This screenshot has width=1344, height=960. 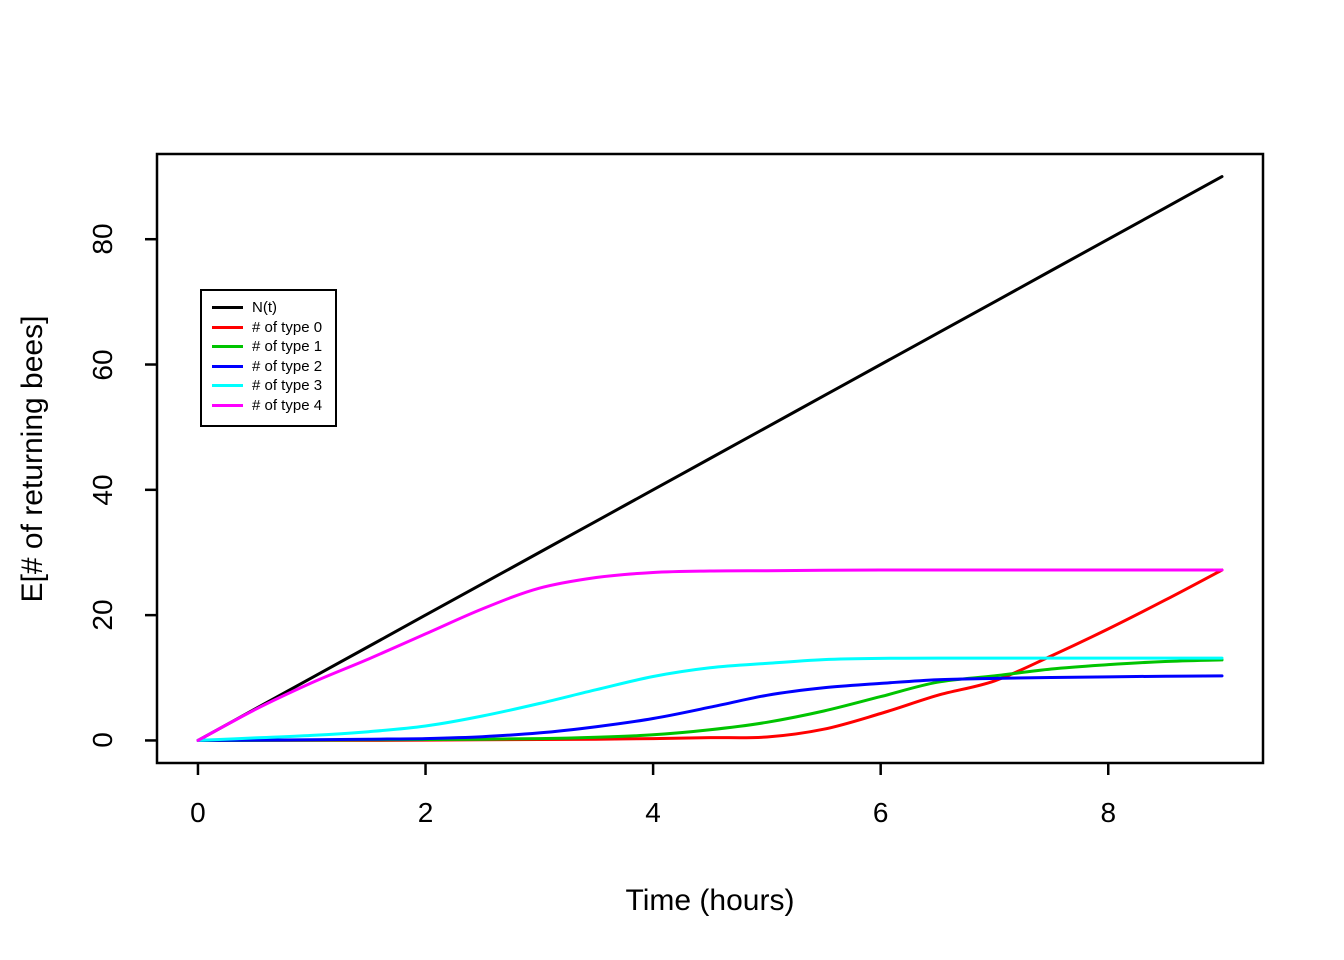 What do you see at coordinates (102, 239) in the screenshot?
I see `y-tick-label: 80` at bounding box center [102, 239].